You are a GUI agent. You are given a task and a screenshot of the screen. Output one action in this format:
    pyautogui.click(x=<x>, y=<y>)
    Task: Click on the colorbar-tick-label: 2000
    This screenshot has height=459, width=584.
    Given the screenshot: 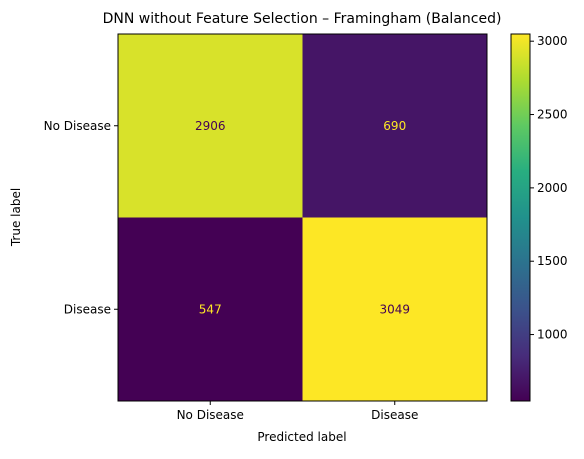 What is the action you would take?
    pyautogui.click(x=552, y=188)
    